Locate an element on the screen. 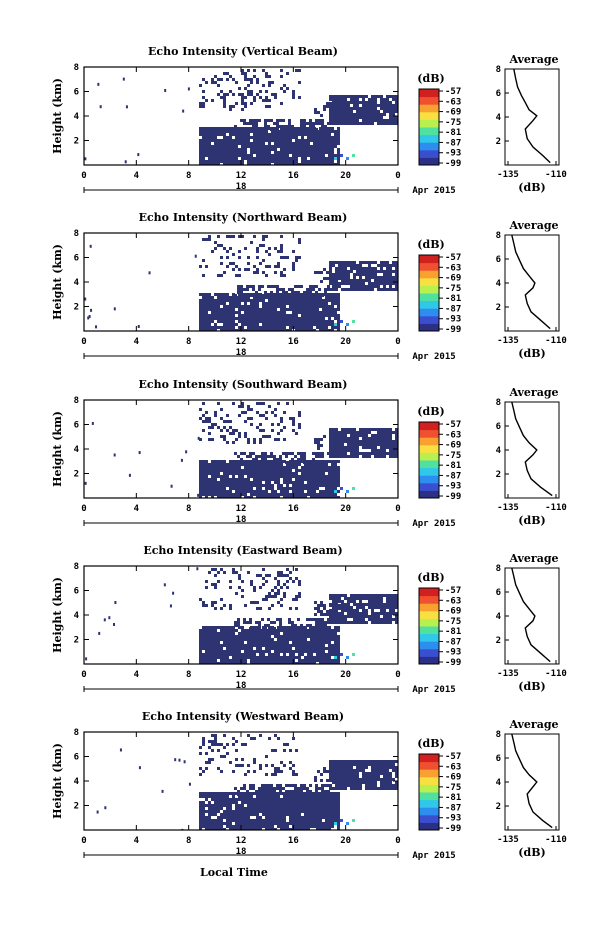  panel-title: Echo Intensity (Vertical Beam) is located at coordinates (243, 51).